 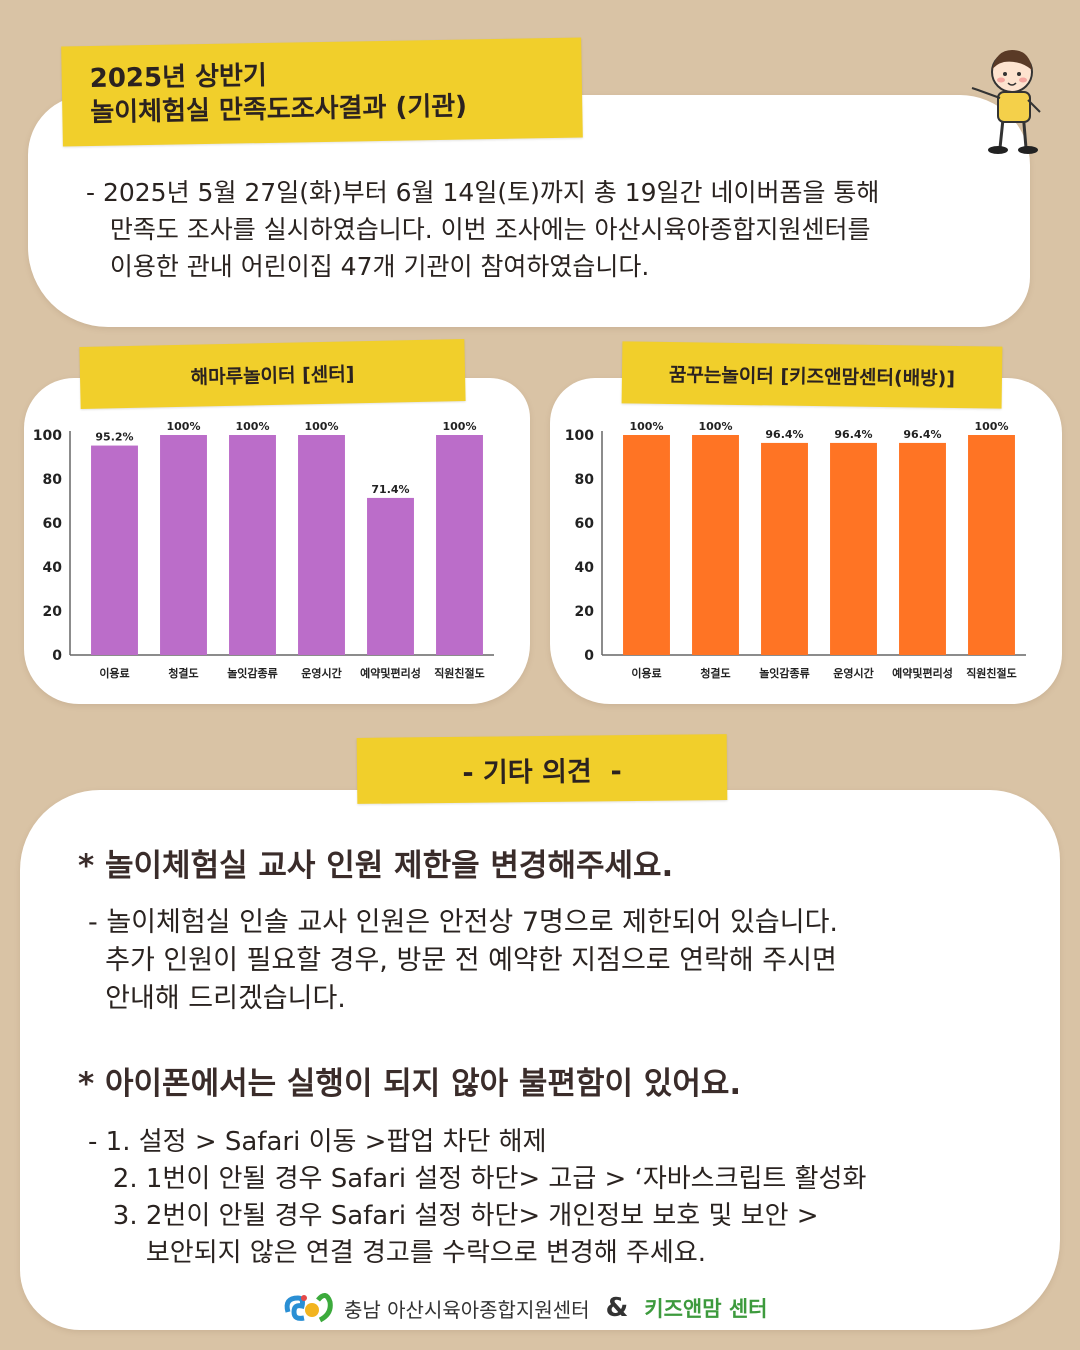 I want to click on footer-kids-mom: 키즈앤맘 센터, so click(x=706, y=1309).